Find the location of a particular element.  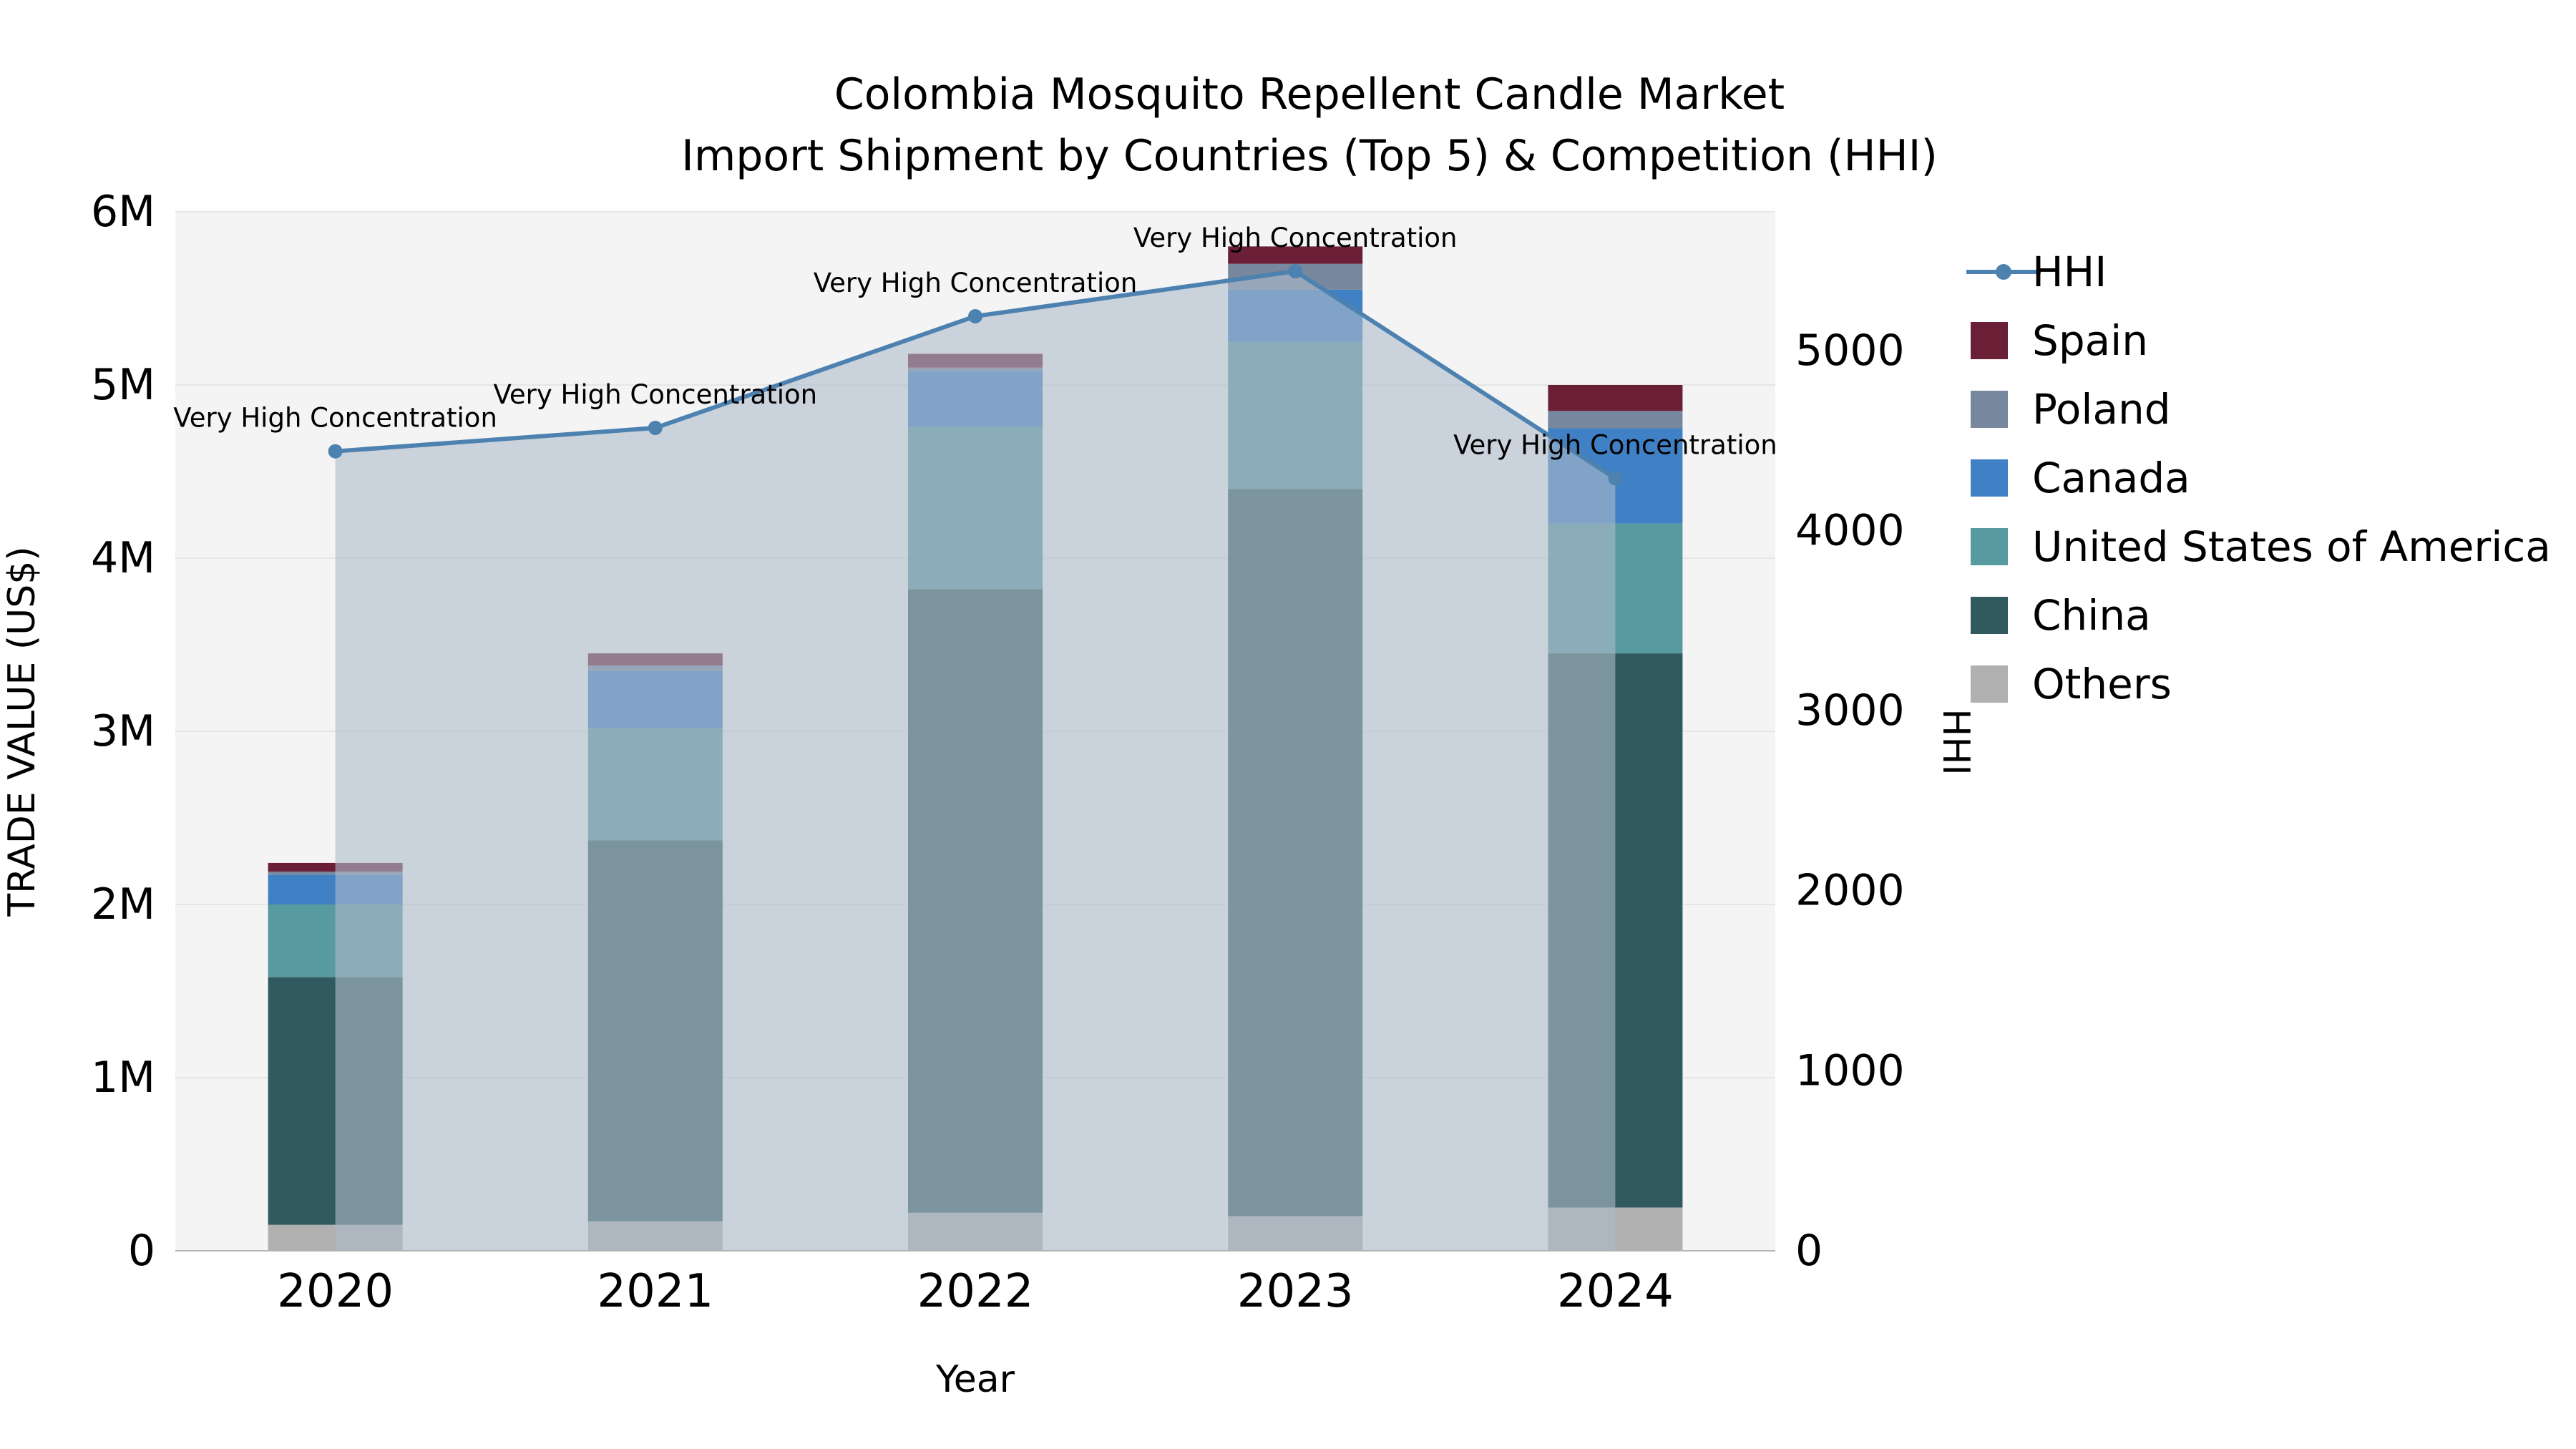

x-tick-label: 2023 is located at coordinates (1295, 1291).